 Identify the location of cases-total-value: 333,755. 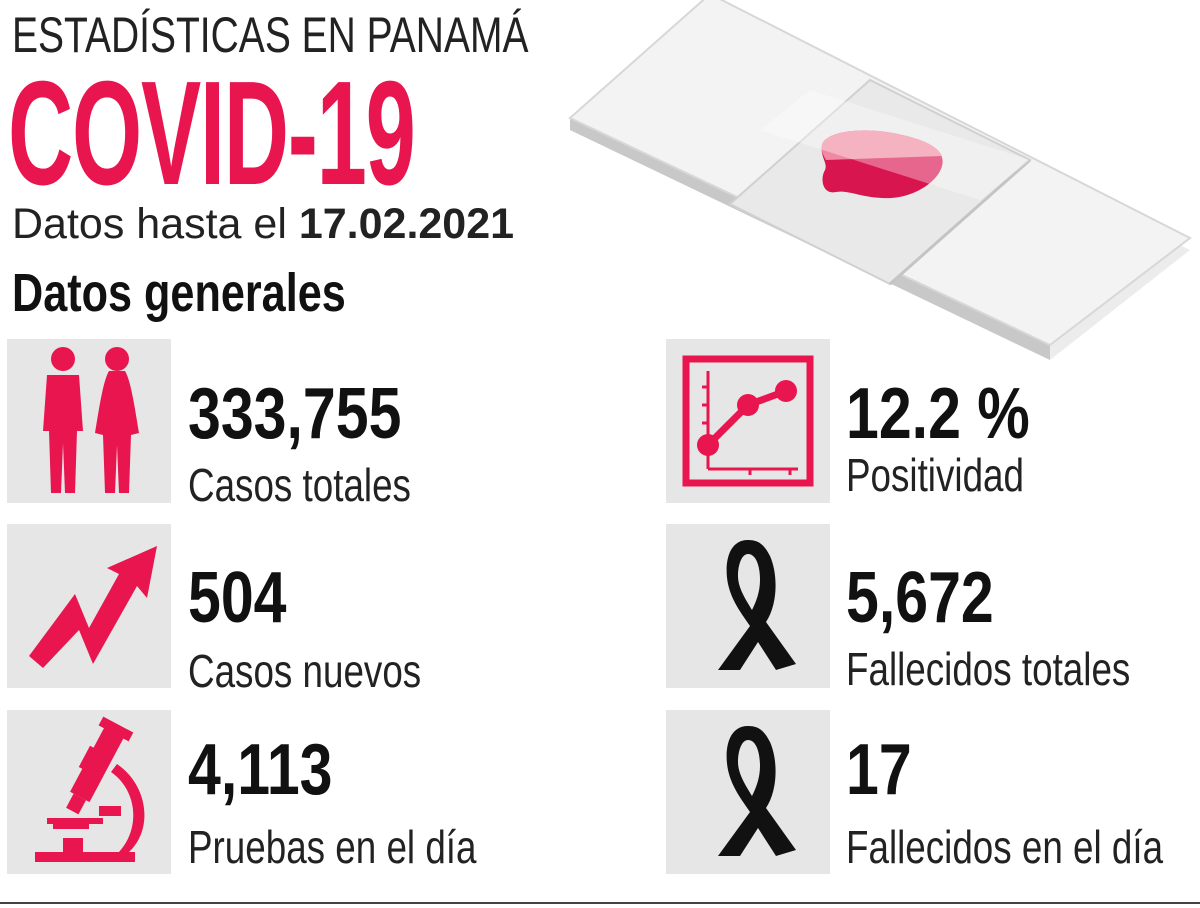
(295, 414).